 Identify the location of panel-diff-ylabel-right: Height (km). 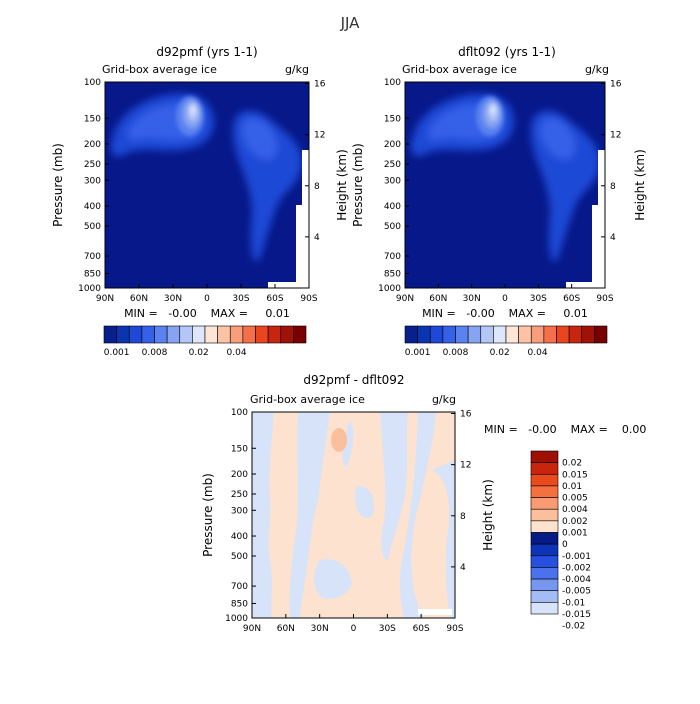
(488, 514).